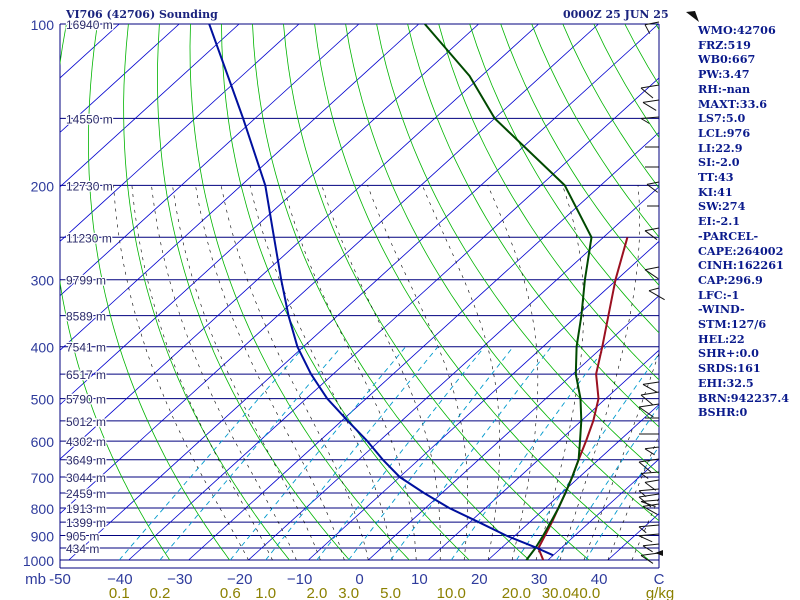 The image size is (800, 600). I want to click on pressure-label: 700, so click(43, 478).